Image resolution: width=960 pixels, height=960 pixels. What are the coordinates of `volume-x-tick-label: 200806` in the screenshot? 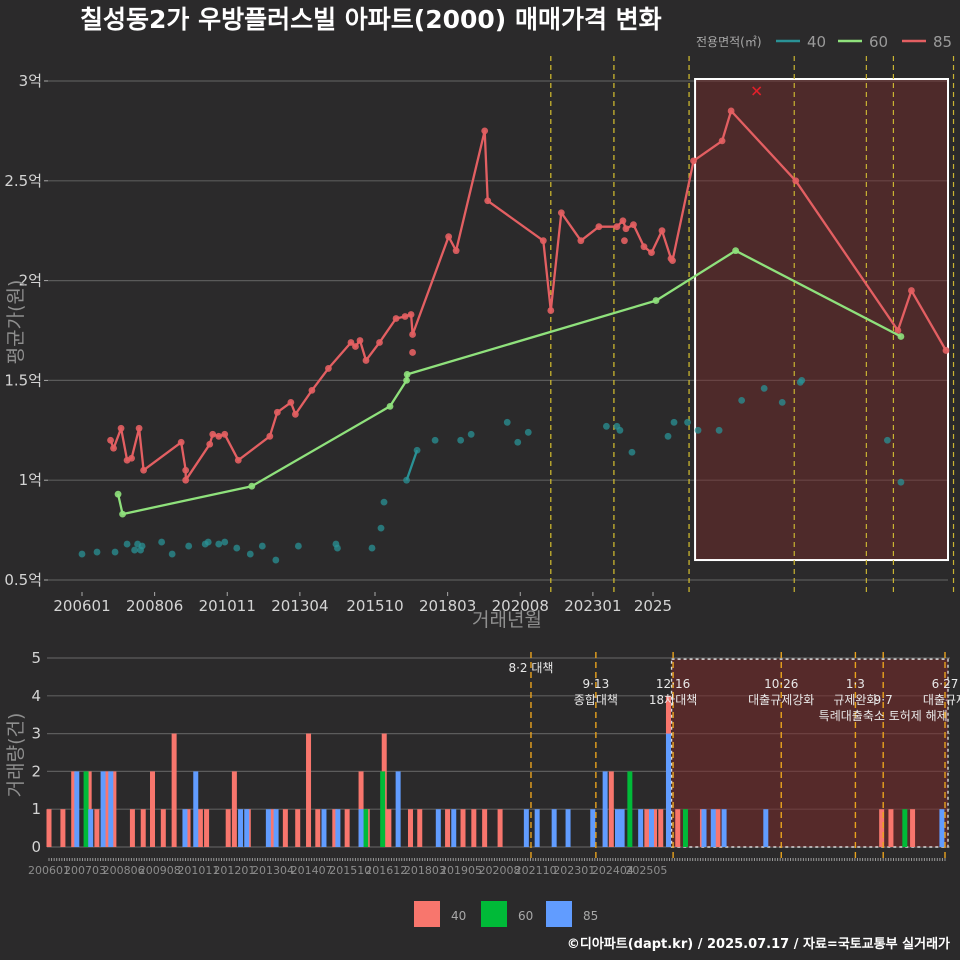 It's located at (124, 870).